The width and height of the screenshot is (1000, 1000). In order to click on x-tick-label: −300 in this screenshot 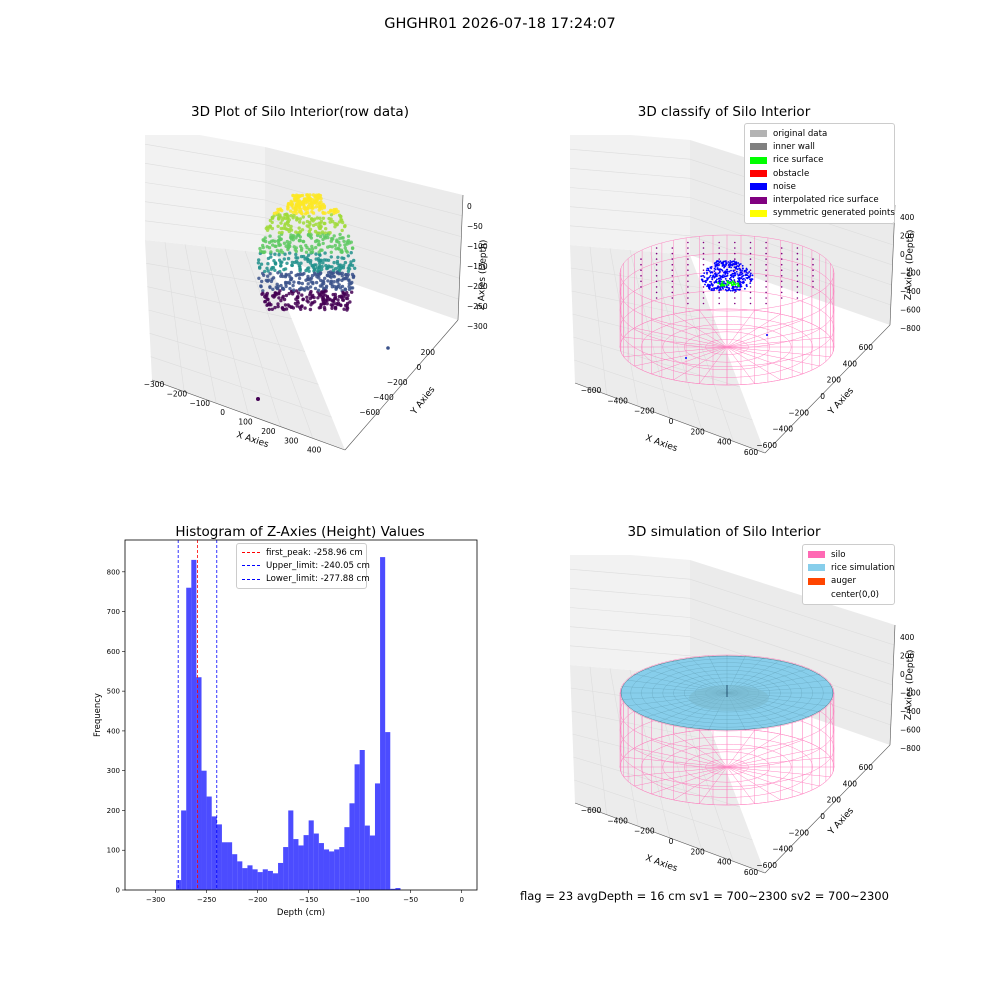, I will do `click(154, 384)`.